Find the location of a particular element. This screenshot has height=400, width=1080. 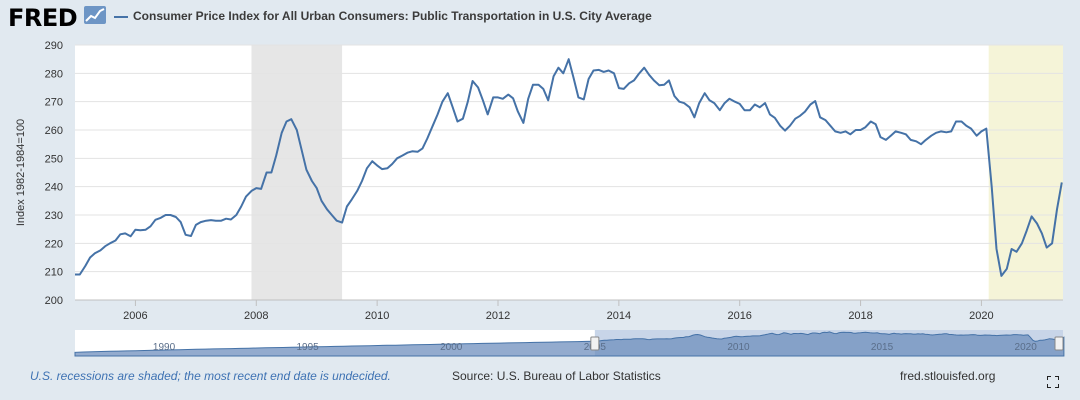

navigator-tick-label: 2020 is located at coordinates (1026, 347).